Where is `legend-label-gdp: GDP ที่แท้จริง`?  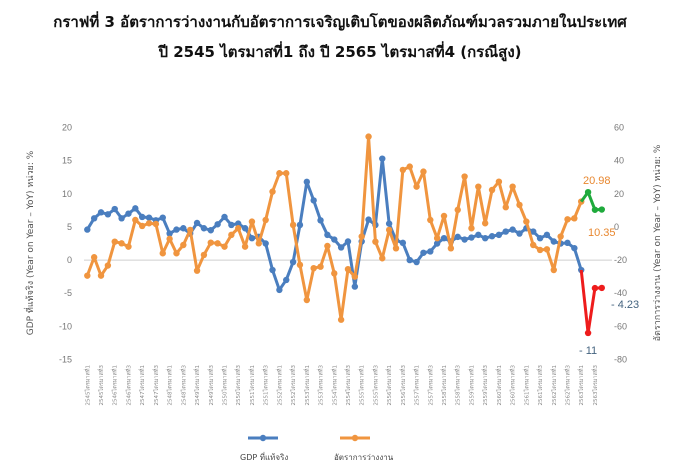
legend-label-gdp: GDP ที่แท้จริง is located at coordinates (264, 456).